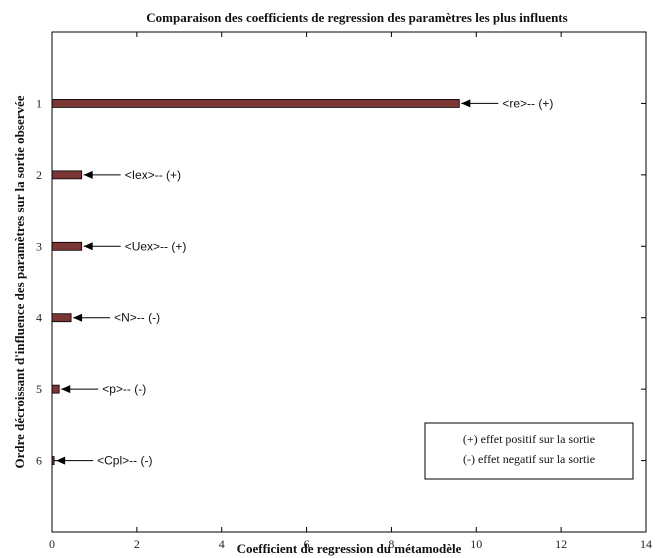  What do you see at coordinates (39, 103) in the screenshot?
I see `y-tick-label-0: 1` at bounding box center [39, 103].